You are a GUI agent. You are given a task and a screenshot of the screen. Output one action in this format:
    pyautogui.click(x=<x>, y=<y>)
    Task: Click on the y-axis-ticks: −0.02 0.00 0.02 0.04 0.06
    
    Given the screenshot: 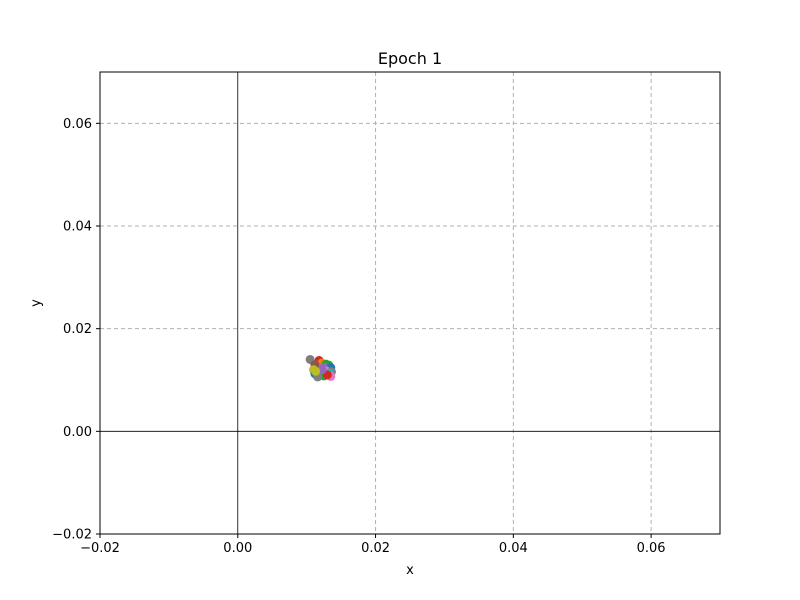 What is the action you would take?
    pyautogui.click(x=76, y=330)
    